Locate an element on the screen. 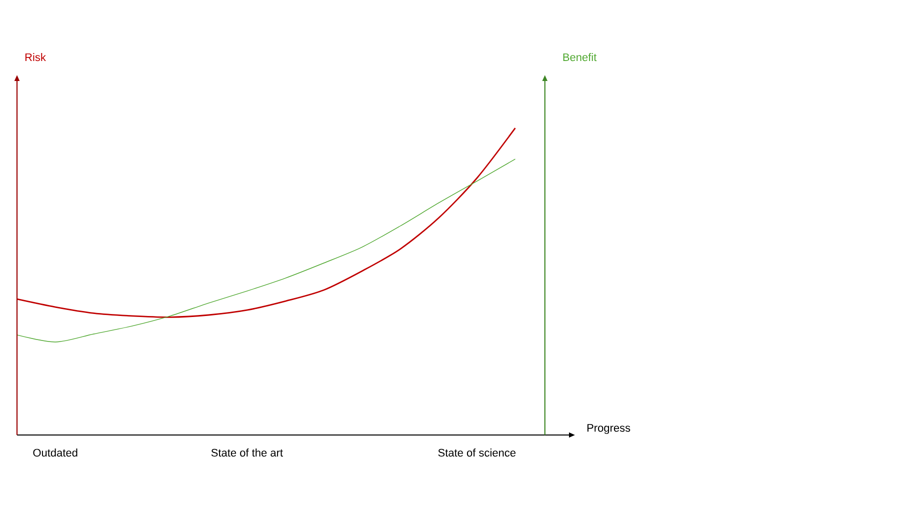 The height and width of the screenshot is (509, 904). x-tick-label: State of the art is located at coordinates (247, 452).